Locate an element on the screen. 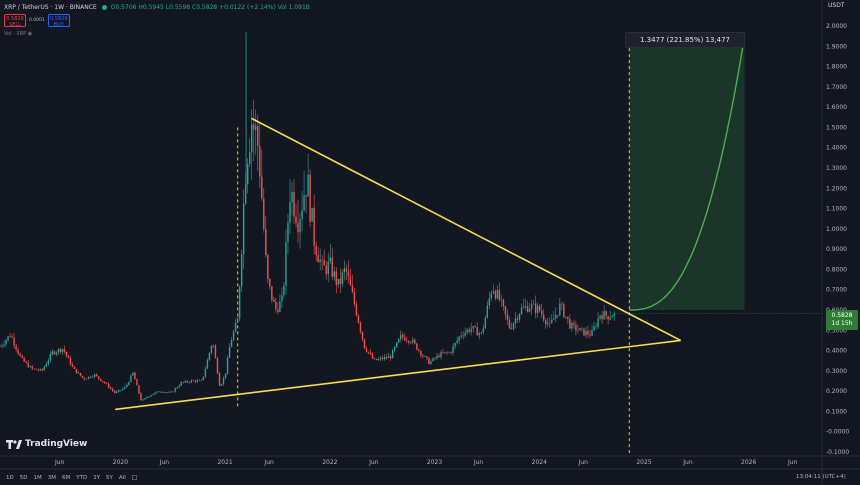 This screenshot has width=860, height=485. range-button-5y: 5Y is located at coordinates (109, 477).